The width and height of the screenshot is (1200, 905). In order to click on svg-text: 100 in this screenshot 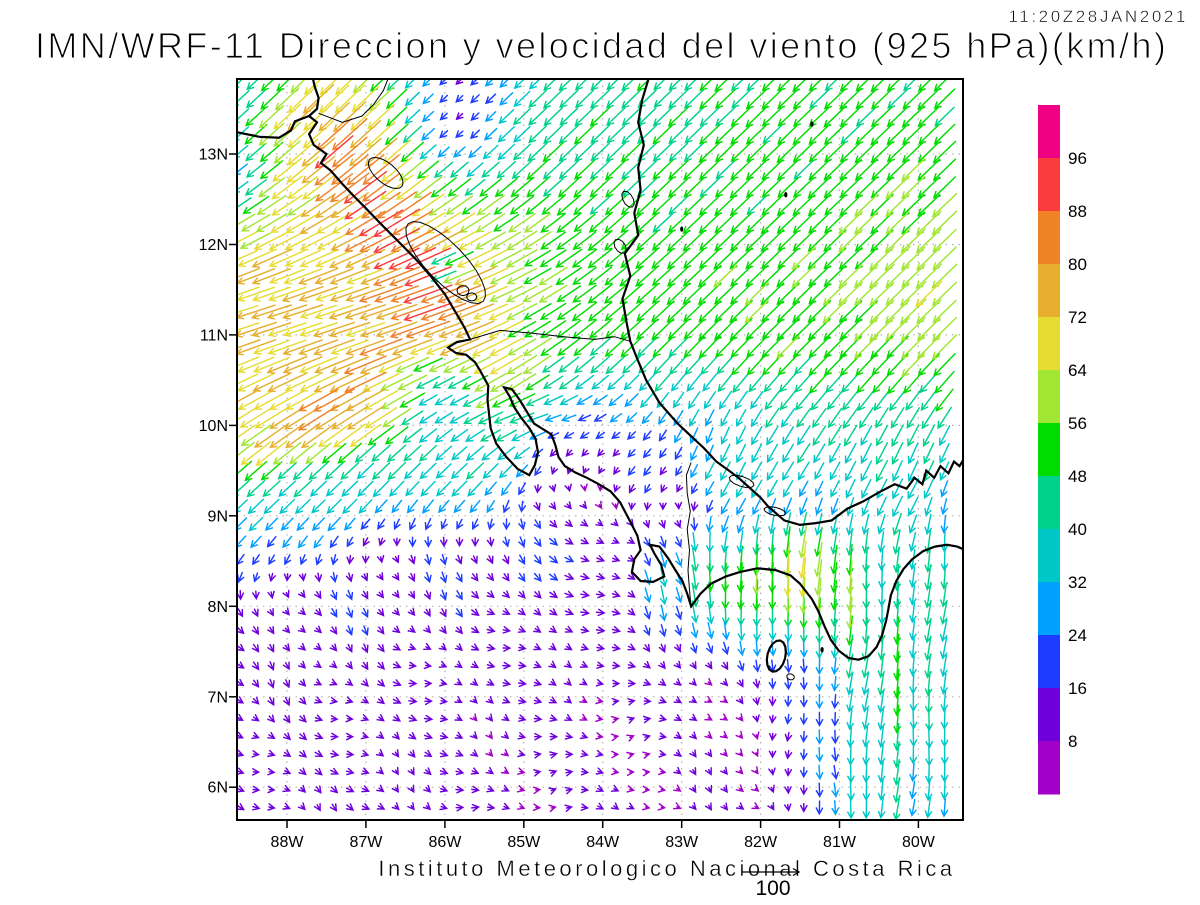, I will do `click(772, 888)`.